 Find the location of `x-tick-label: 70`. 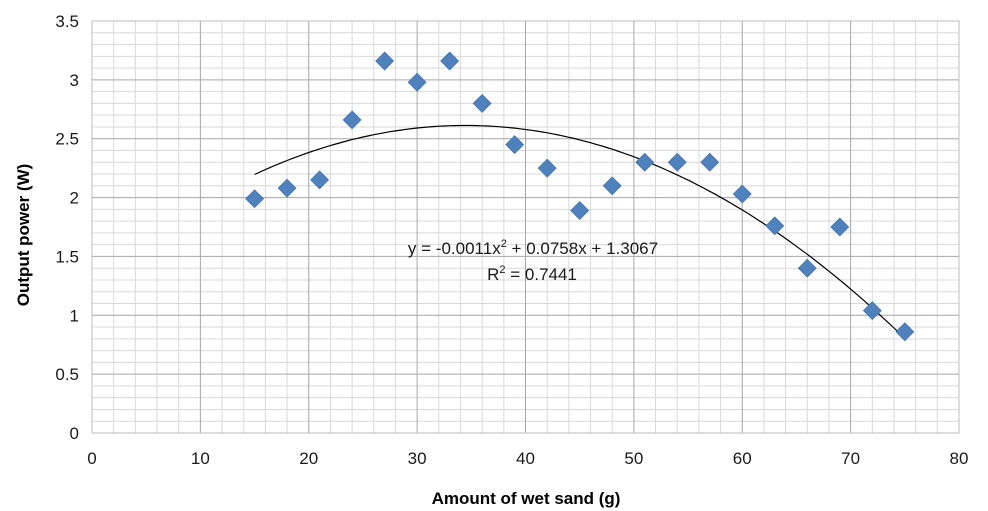

x-tick-label: 70 is located at coordinates (850, 458).